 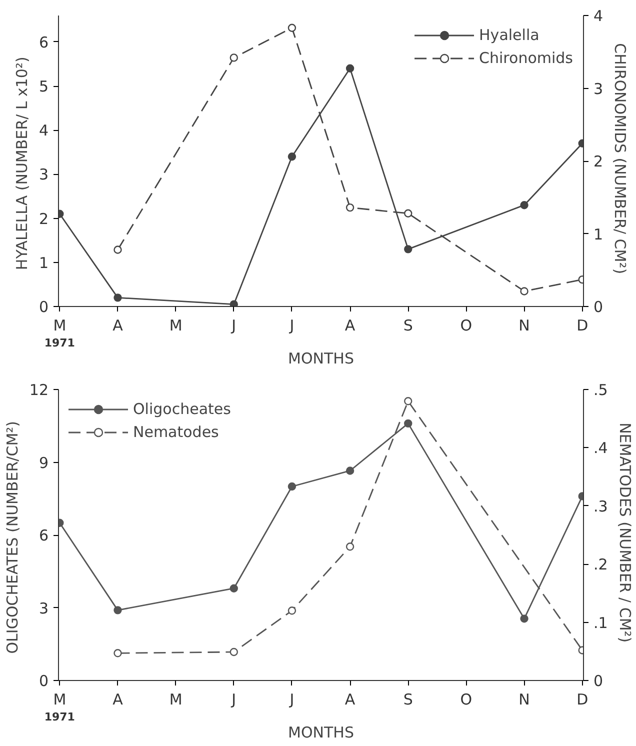 I want to click on y2-tick-label: .1, so click(x=601, y=623).